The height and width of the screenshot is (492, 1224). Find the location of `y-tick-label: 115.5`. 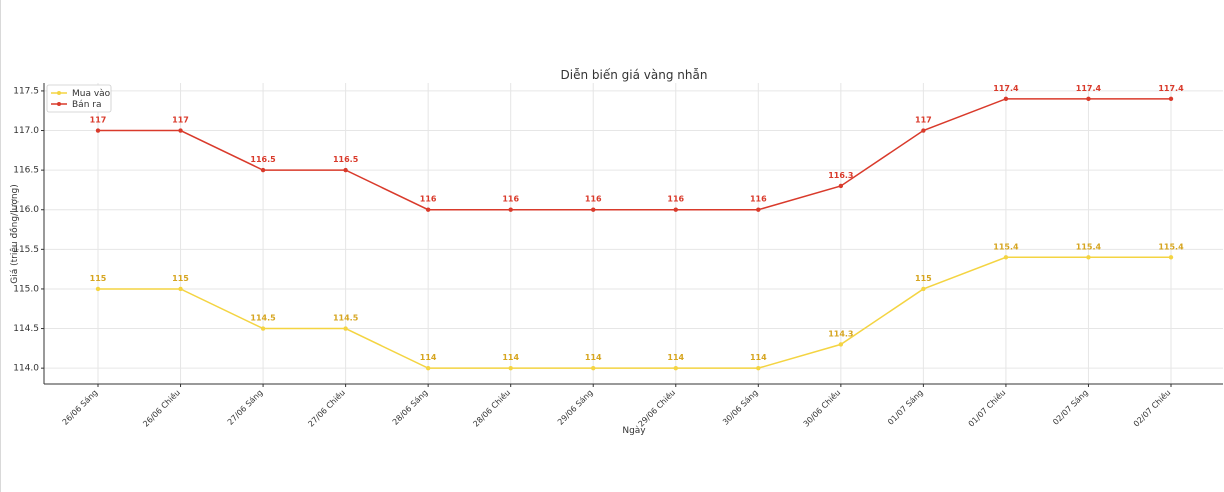

y-tick-label: 115.5 is located at coordinates (26, 250).